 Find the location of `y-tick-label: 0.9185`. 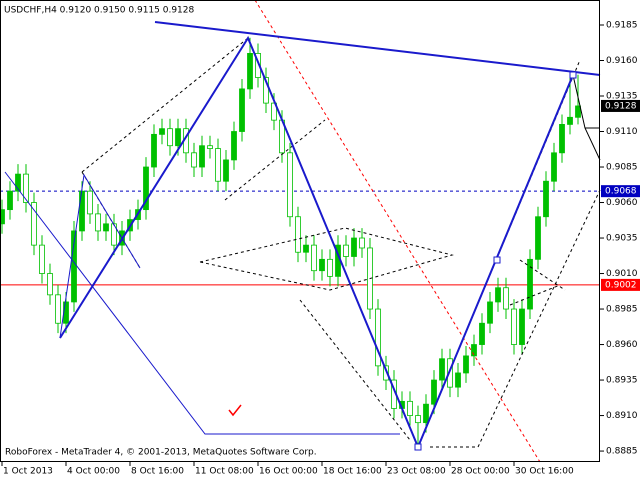

y-tick-label: 0.9185 is located at coordinates (622, 25).